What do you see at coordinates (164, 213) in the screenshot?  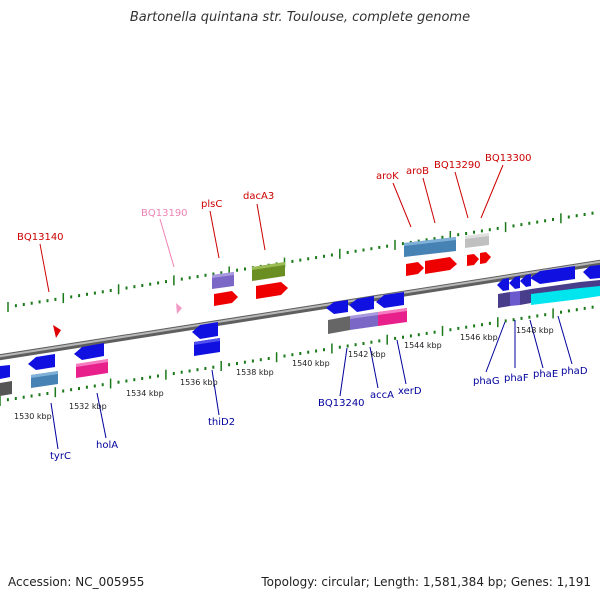 I see `label-bq13190: BQ13190` at bounding box center [164, 213].